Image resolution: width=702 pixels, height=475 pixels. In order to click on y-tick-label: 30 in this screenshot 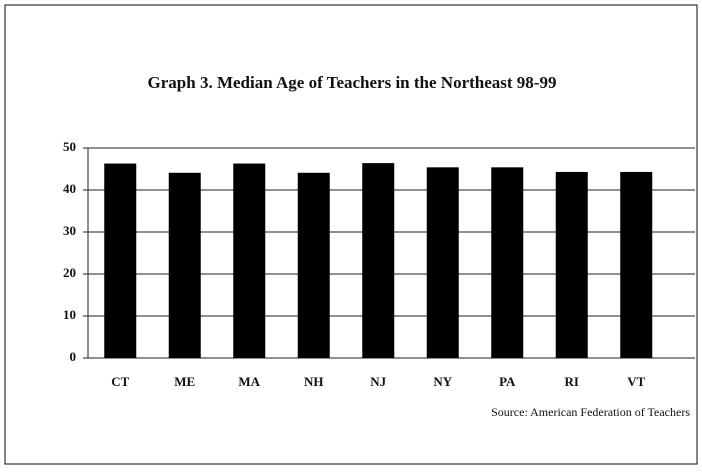, I will do `click(69, 230)`.